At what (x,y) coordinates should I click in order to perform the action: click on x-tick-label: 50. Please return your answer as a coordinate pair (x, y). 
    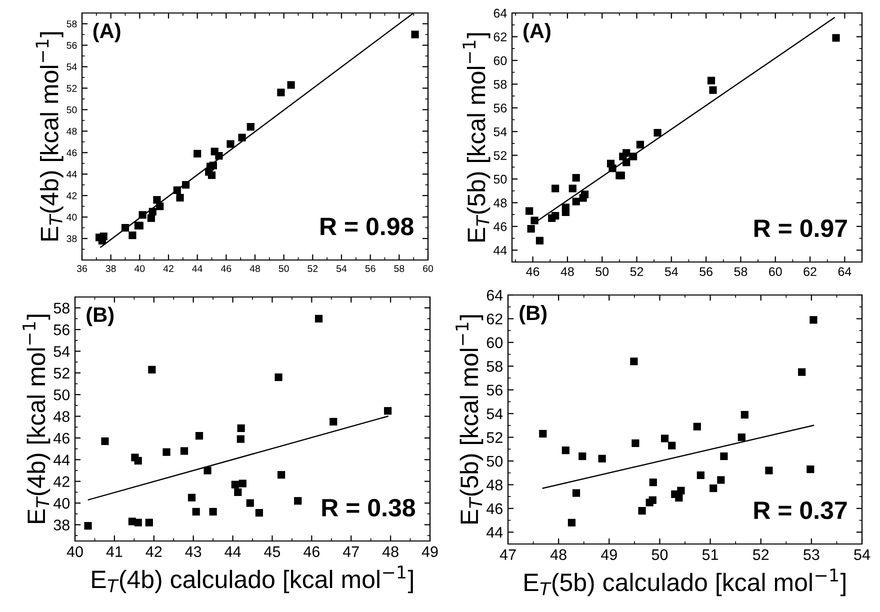
    Looking at the image, I should click on (602, 271).